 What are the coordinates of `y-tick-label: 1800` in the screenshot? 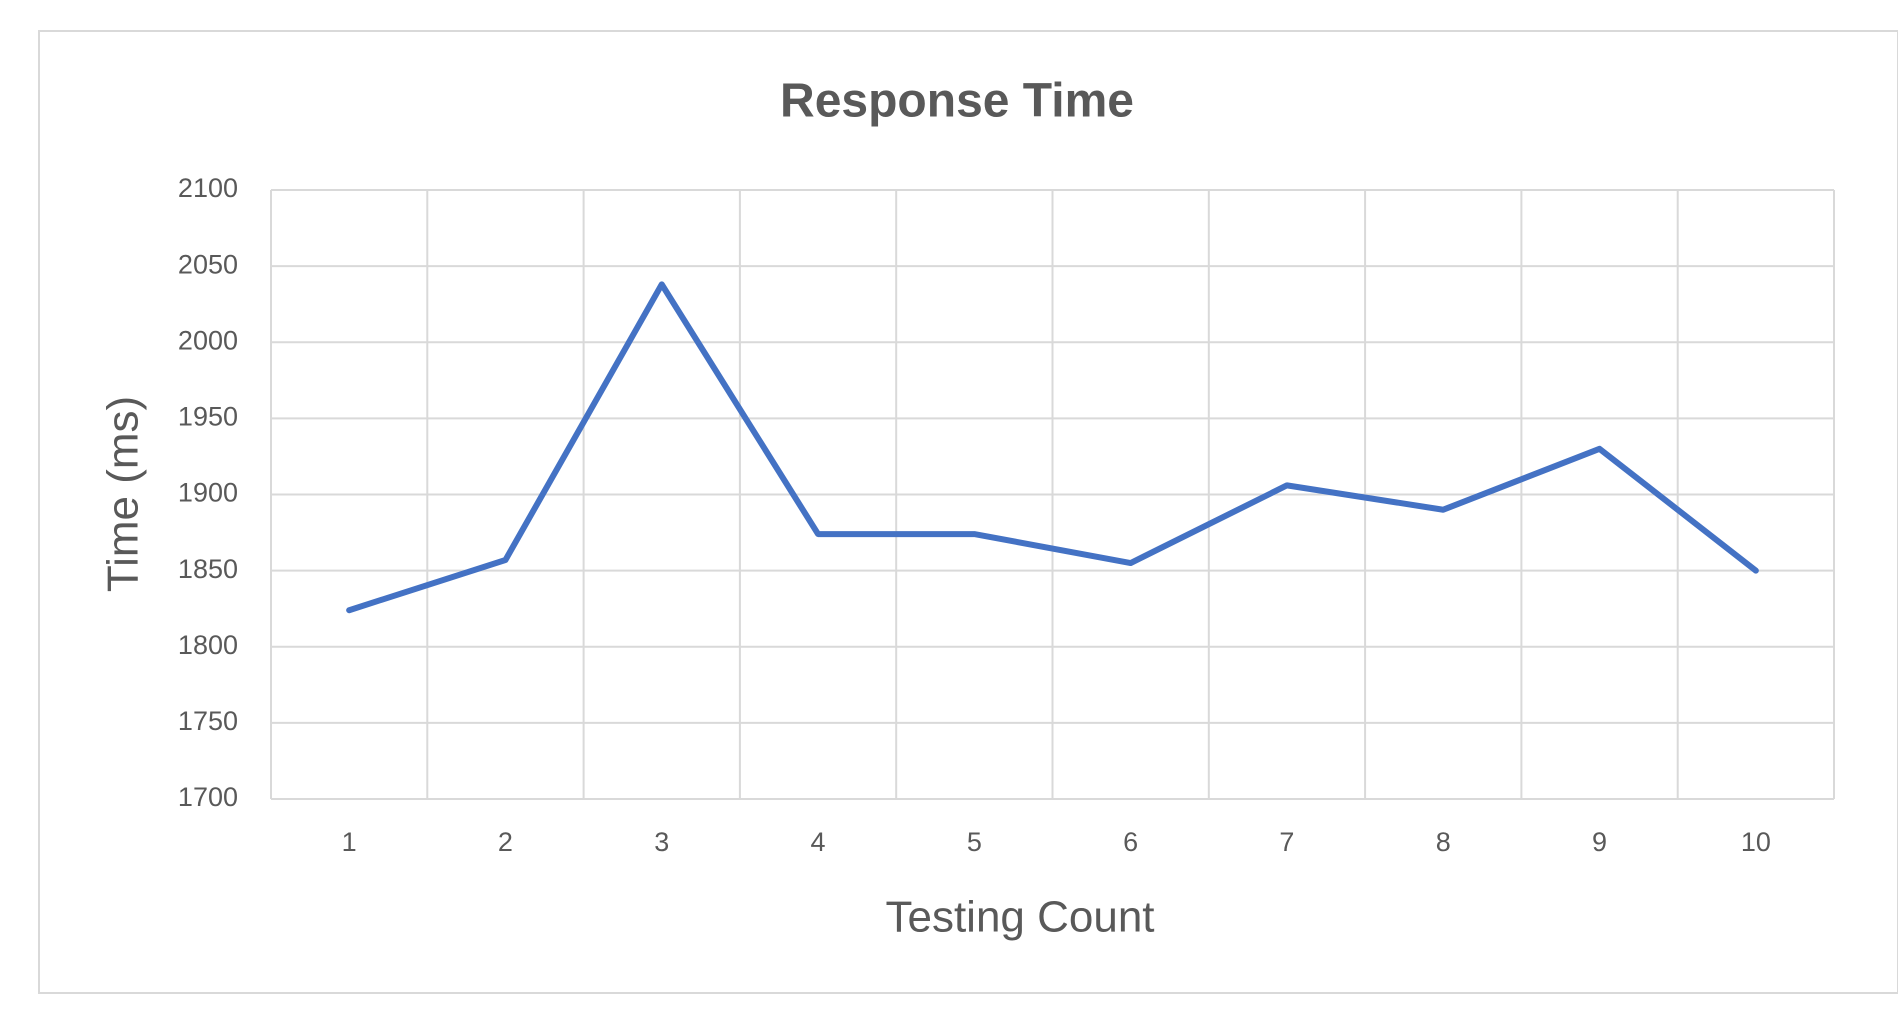 It's located at (208, 645).